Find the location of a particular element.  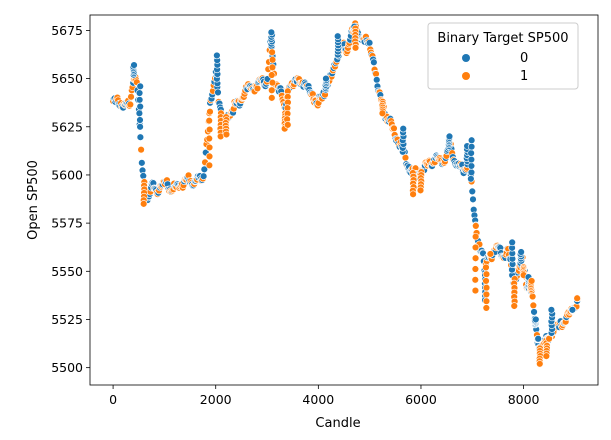

legend-title: Binary Target SP500 is located at coordinates (502, 38).